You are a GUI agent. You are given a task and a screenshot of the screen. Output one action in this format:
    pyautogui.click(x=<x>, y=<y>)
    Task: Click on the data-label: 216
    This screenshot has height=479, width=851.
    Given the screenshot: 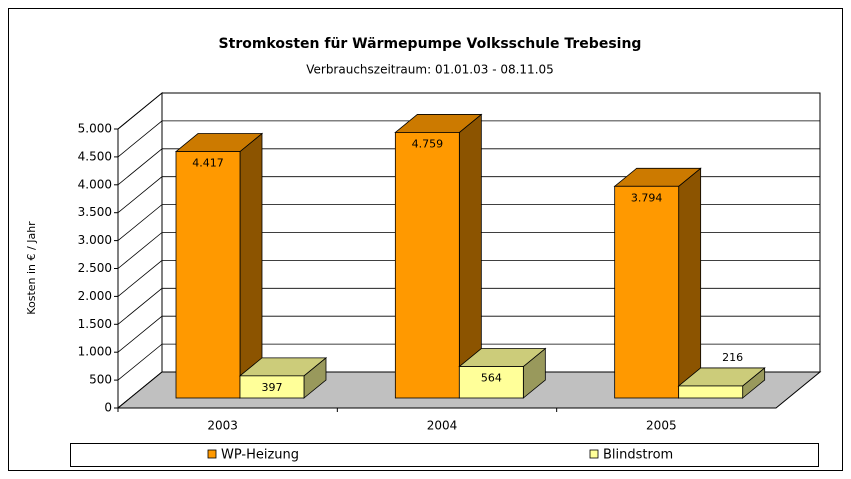 What is the action you would take?
    pyautogui.click(x=732, y=357)
    